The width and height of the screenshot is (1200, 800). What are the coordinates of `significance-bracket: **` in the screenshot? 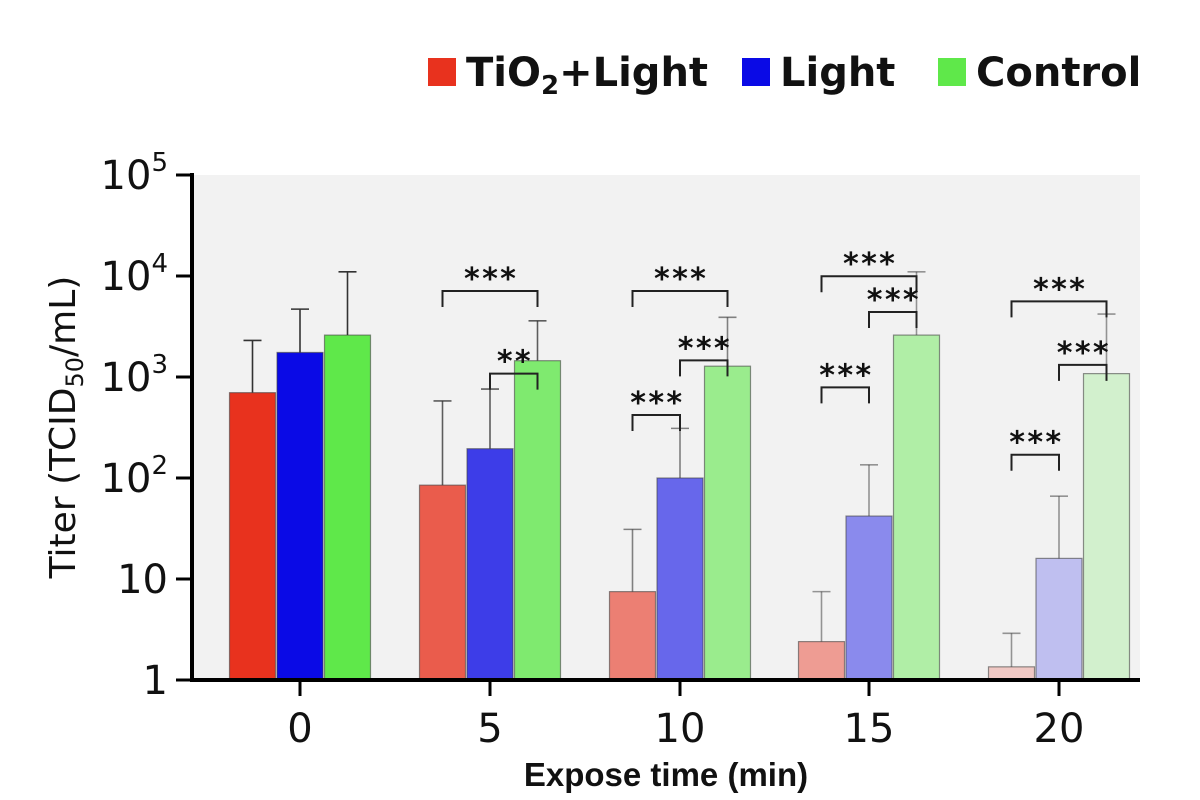 It's located at (514, 367).